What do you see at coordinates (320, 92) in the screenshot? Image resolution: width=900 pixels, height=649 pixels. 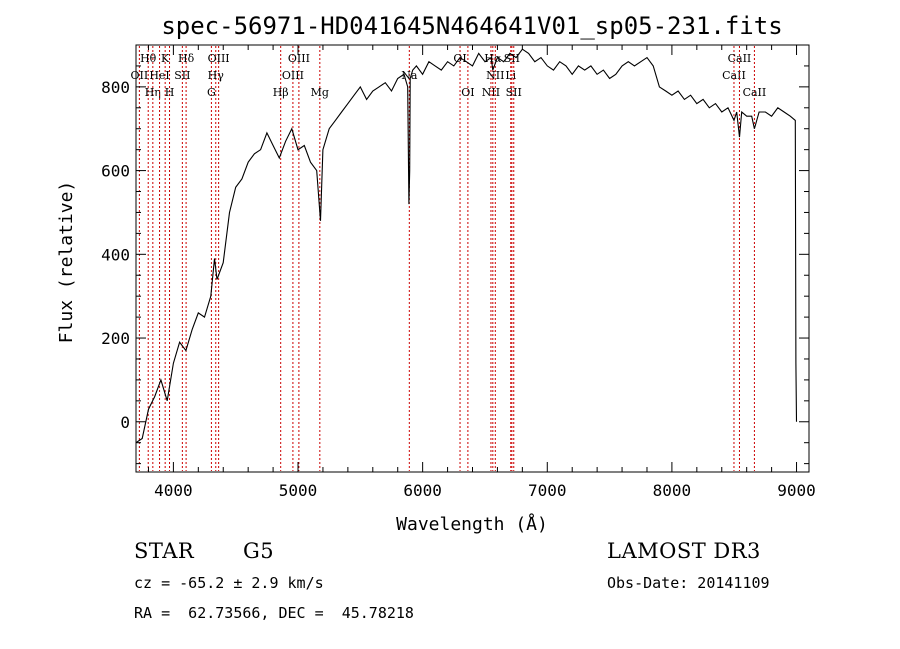 I see `line-label-14: Mg` at bounding box center [320, 92].